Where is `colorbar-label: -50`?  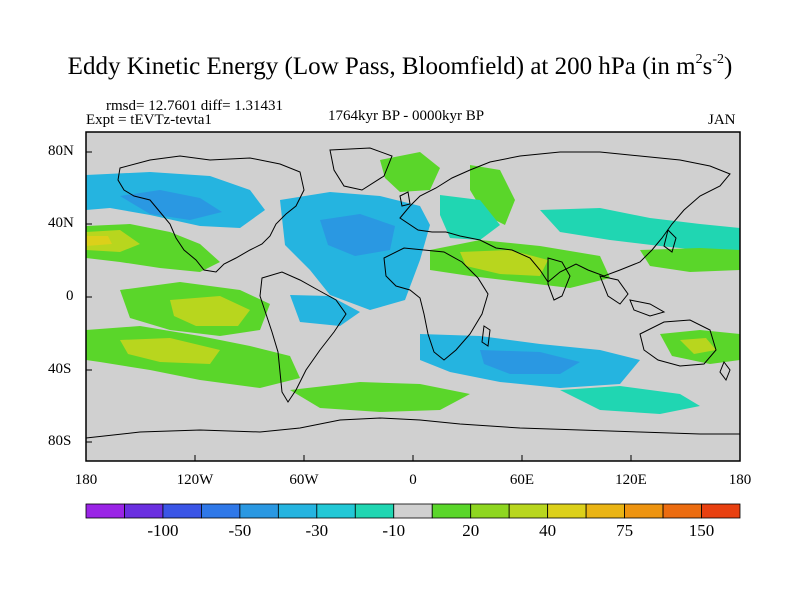 colorbar-label: -50 is located at coordinates (240, 530).